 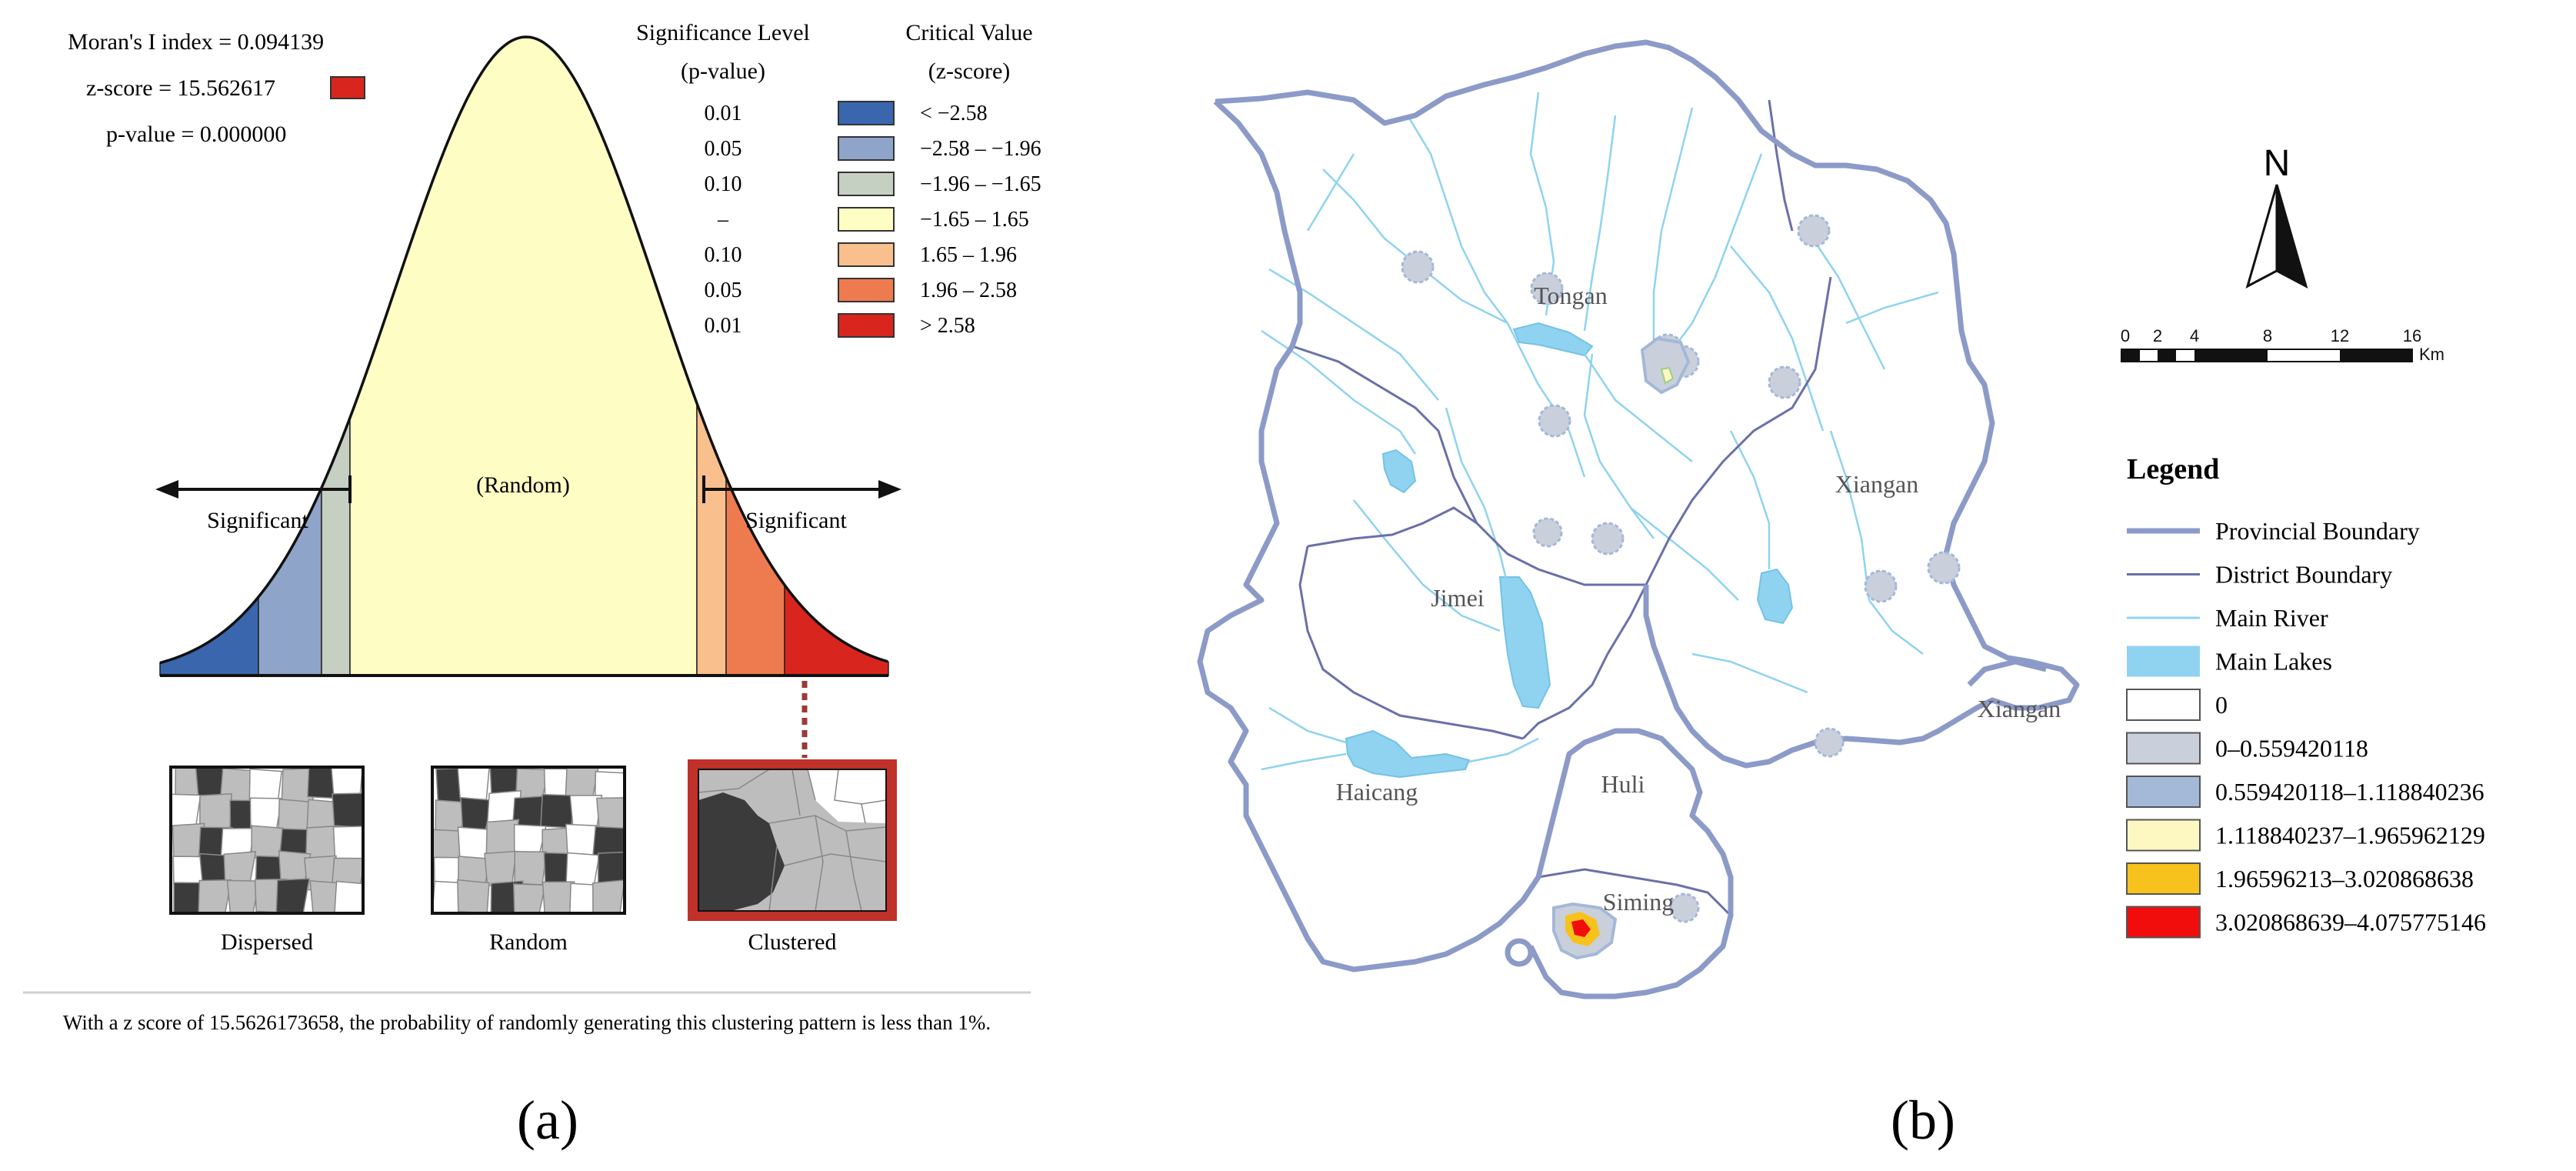 I want to click on significance-legend-row: 0.05 1.96 – 2.58, so click(x=861, y=290).